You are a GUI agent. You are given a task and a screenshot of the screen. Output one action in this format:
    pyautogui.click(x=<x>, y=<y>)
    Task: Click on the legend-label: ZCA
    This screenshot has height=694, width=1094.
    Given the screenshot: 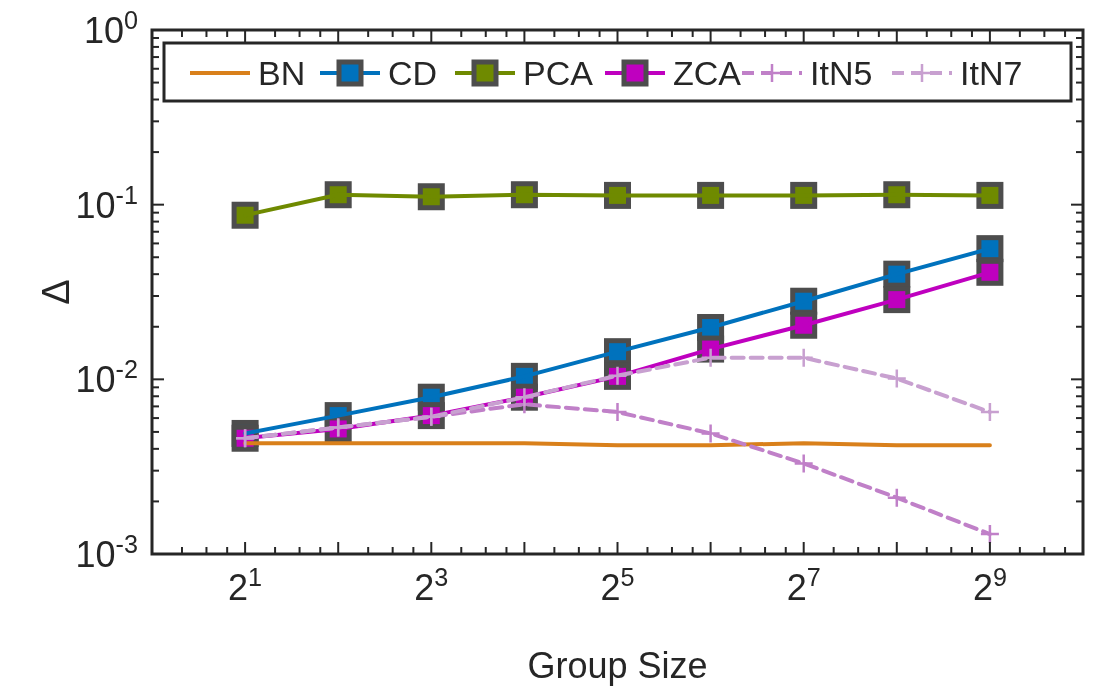 What is the action you would take?
    pyautogui.click(x=707, y=73)
    